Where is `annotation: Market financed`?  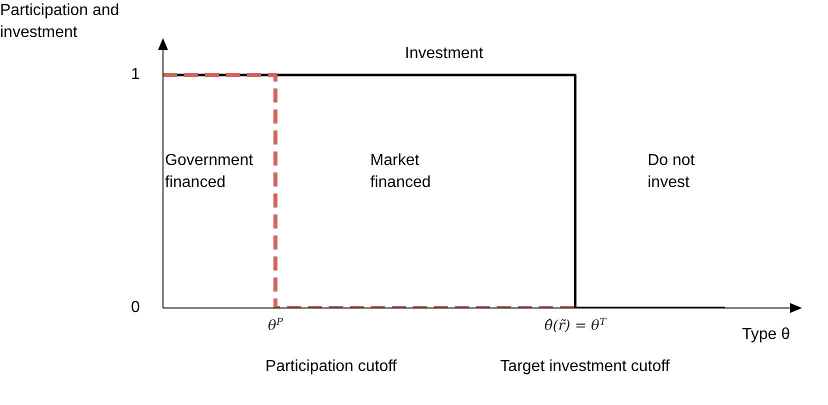
annotation: Market financed is located at coordinates (401, 172).